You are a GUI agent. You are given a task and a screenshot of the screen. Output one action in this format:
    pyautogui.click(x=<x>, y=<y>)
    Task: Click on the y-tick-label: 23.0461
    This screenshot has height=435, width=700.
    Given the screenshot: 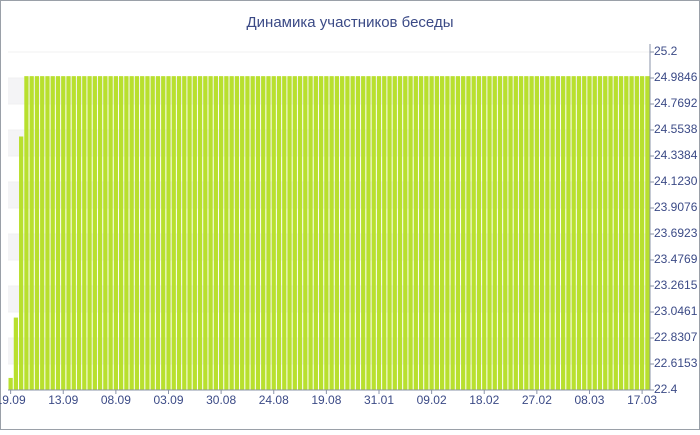 What is the action you would take?
    pyautogui.click(x=676, y=311)
    